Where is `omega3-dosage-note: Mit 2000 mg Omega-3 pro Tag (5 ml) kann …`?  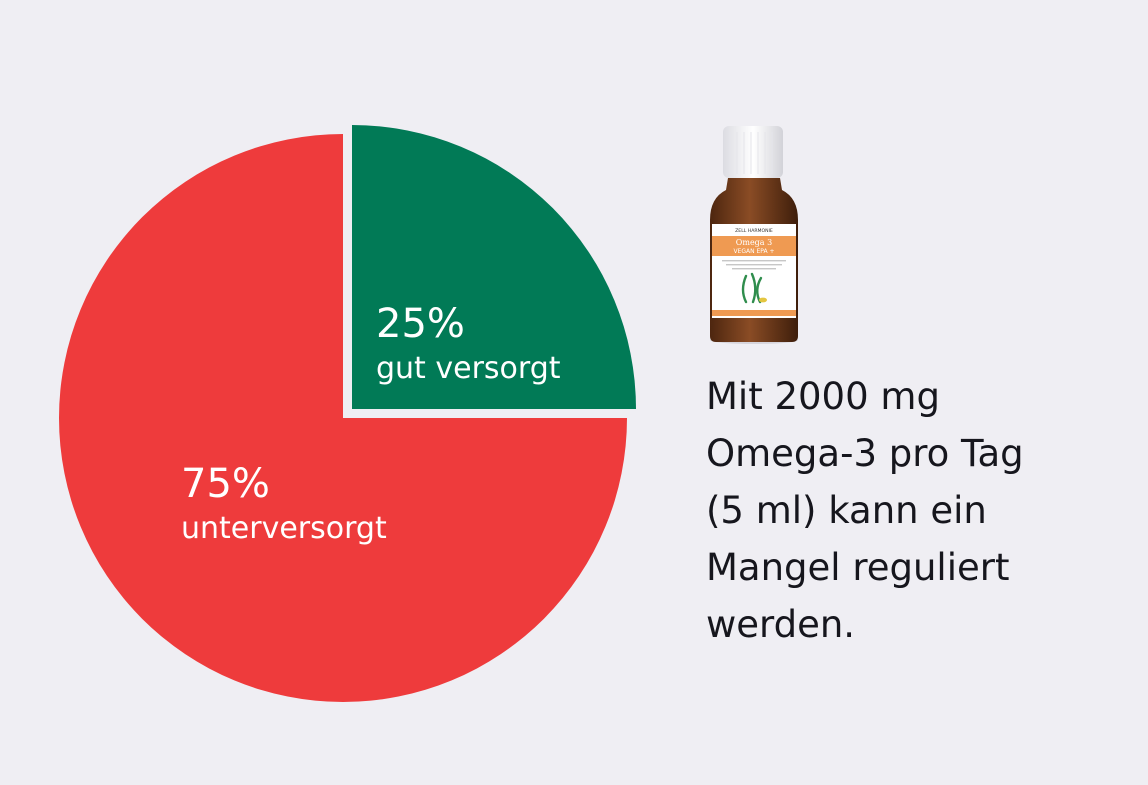 omega3-dosage-note: Mit 2000 mg Omega-3 pro Tag (5 ml) kann … is located at coordinates (916, 510).